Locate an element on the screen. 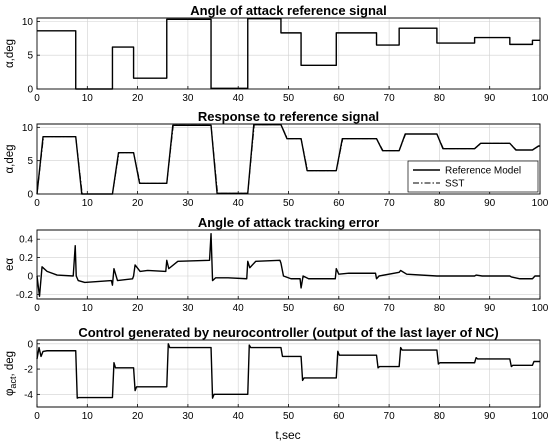 The image size is (550, 444). chart-title: Angle of attack tracking error is located at coordinates (288, 222).